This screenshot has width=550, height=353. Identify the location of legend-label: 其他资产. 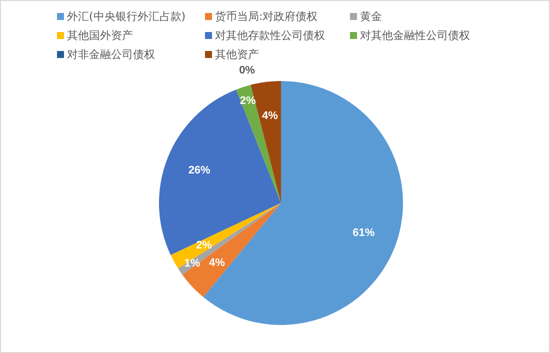
(237, 54).